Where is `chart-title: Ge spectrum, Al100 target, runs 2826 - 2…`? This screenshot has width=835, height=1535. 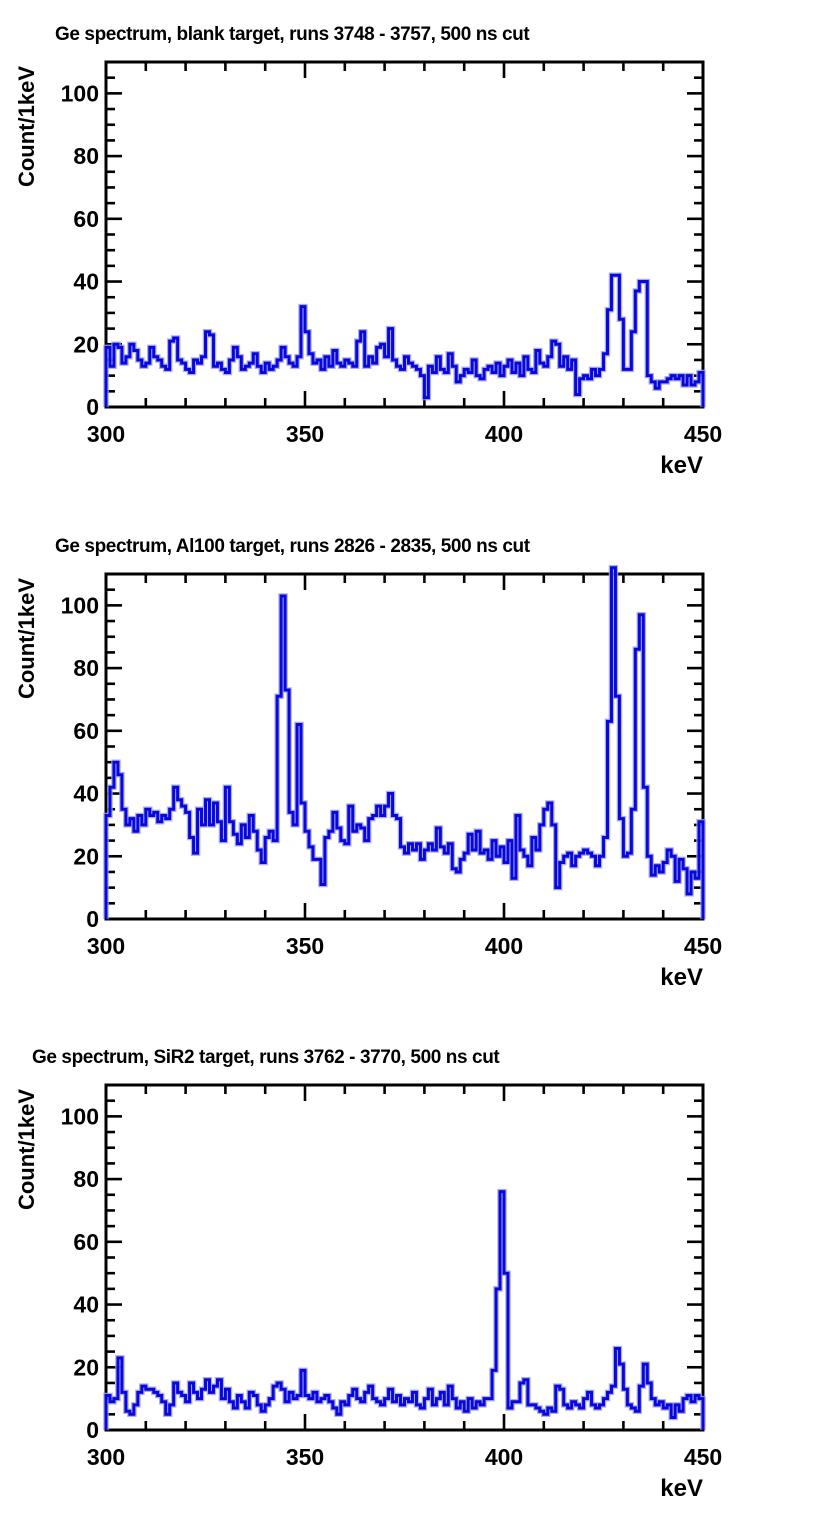
chart-title: Ge spectrum, Al100 target, runs 2826 - 2… is located at coordinates (292, 546).